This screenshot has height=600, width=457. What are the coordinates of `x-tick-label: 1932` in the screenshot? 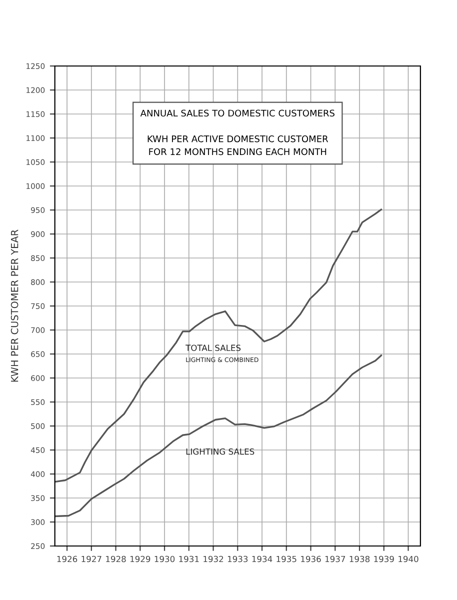 It's located at (214, 559).